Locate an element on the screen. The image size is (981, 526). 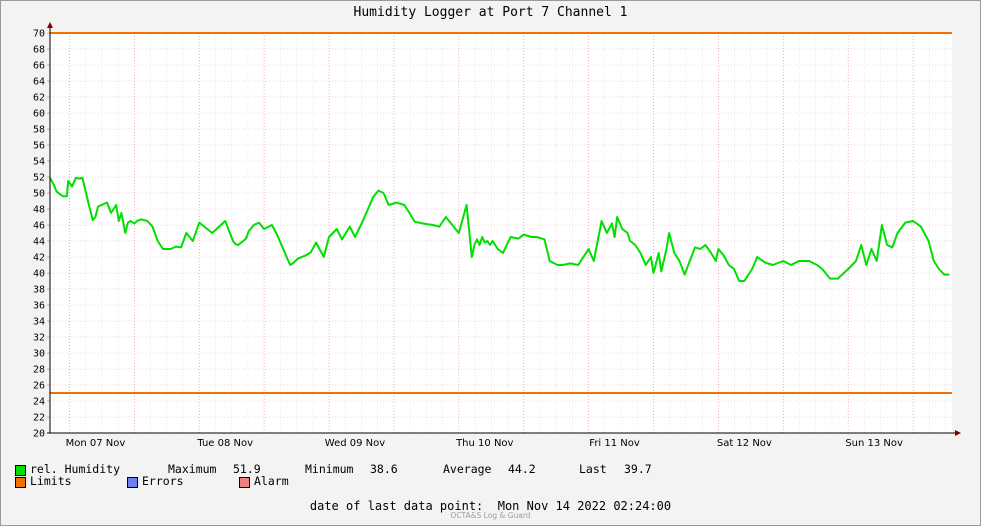
legend-swatch-errors is located at coordinates (132, 482).